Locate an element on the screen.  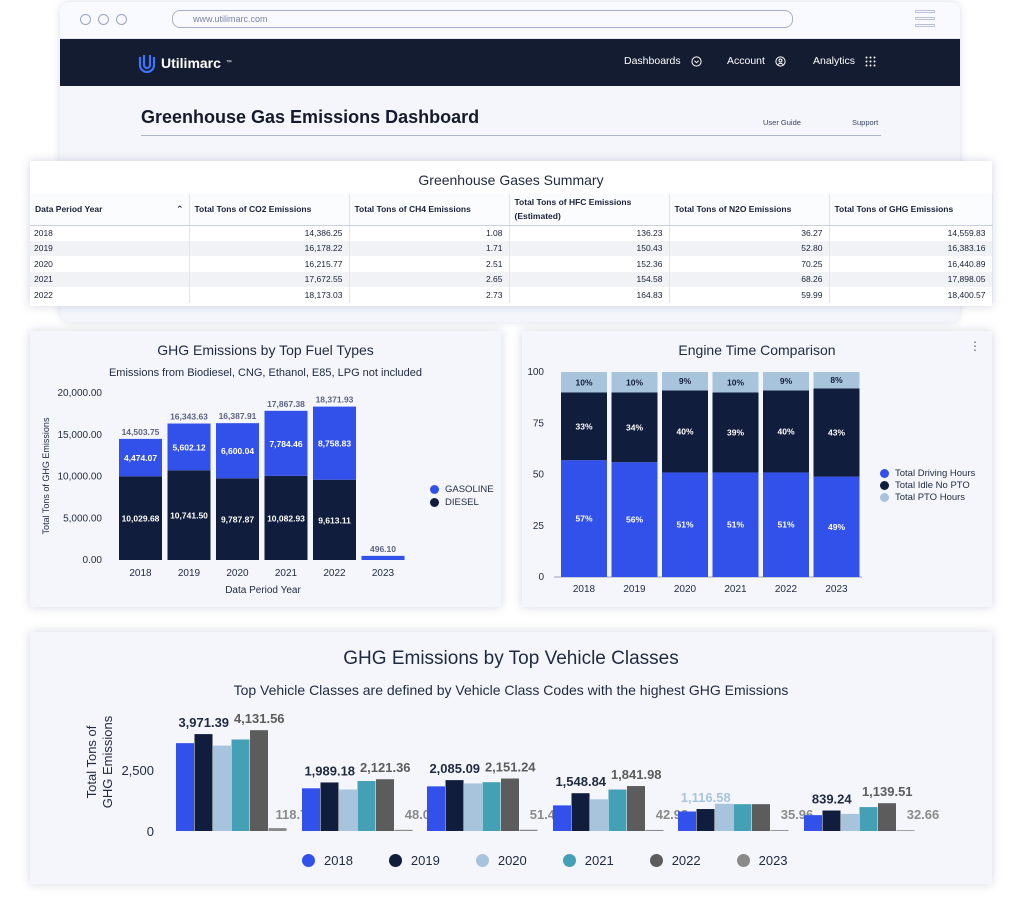
x-tick-label: 2021 is located at coordinates (735, 589).